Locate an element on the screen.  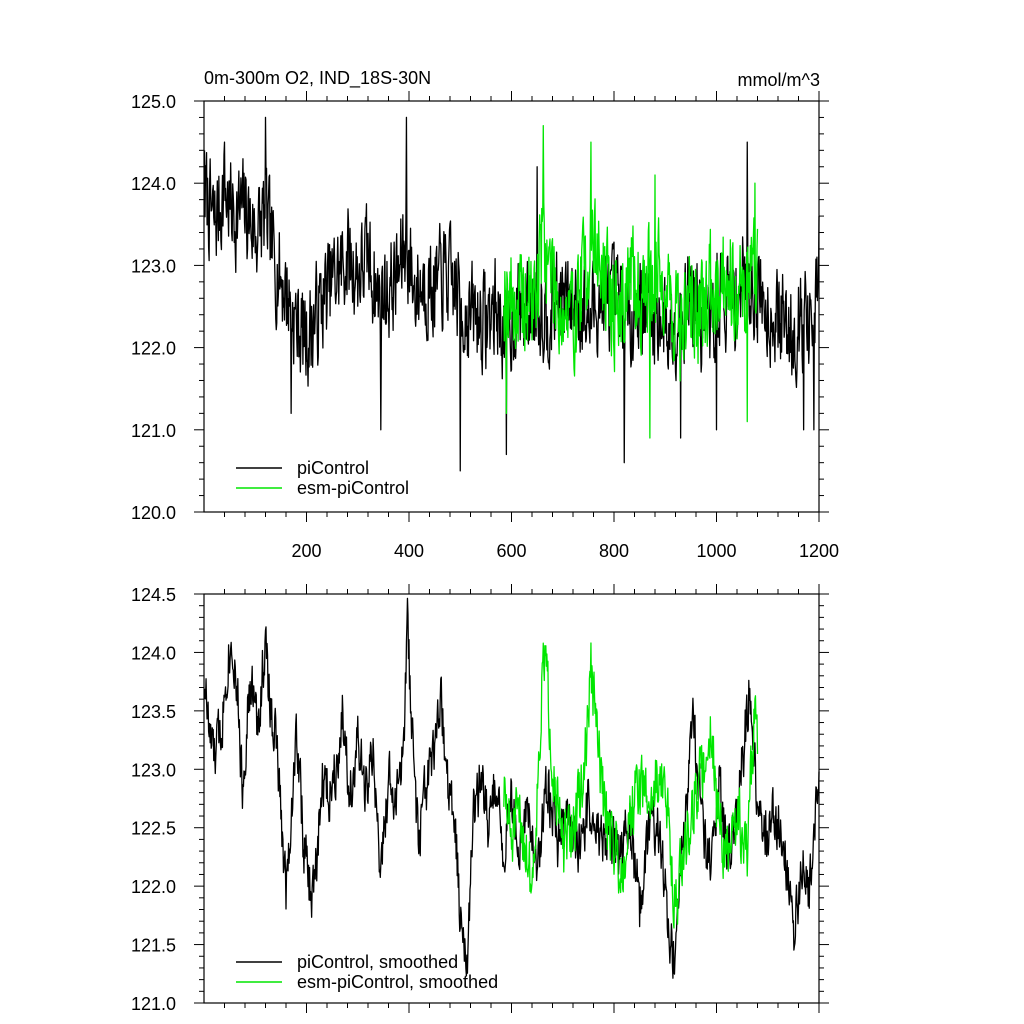
x-tick-label: 800 is located at coordinates (614, 551).